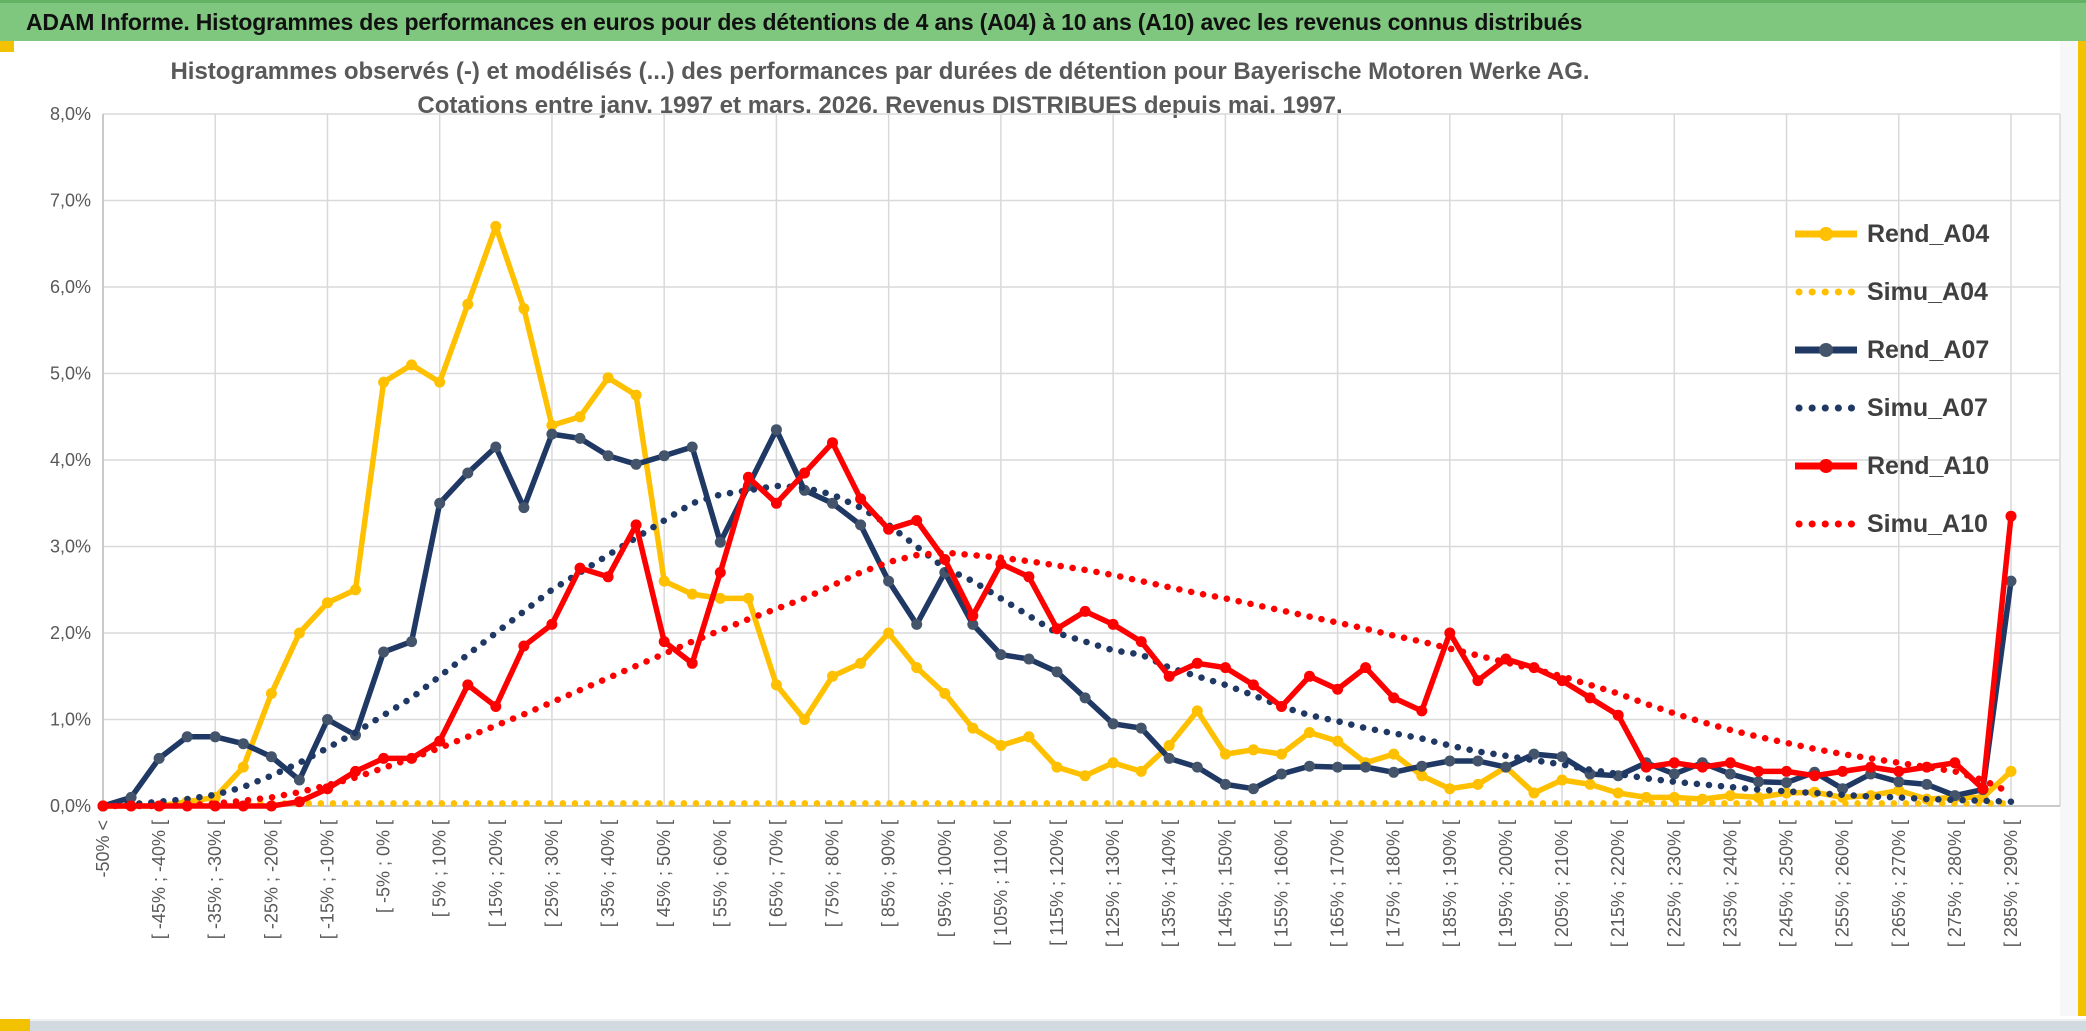  What do you see at coordinates (440, 868) in the screenshot?
I see `x-tick-label: [ 5% ; 10% [` at bounding box center [440, 868].